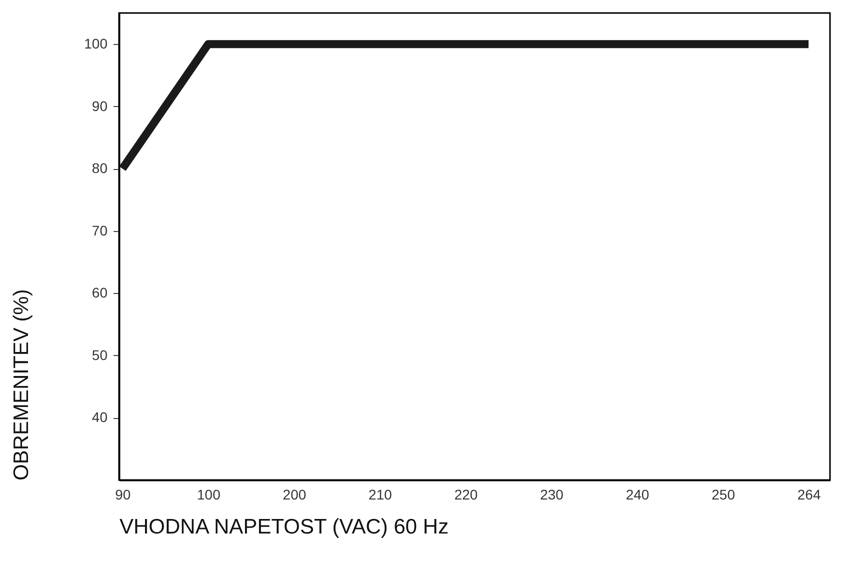  I want to click on x-tick-label: 230, so click(552, 494).